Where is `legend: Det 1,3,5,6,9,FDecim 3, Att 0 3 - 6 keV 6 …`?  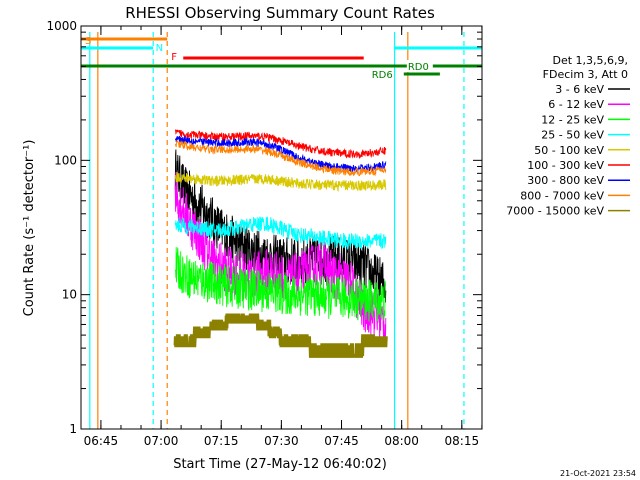
legend: Det 1,3,5,6,9,FDecim 3, Att 0 3 - 6 keV 6 … is located at coordinates (568, 136).